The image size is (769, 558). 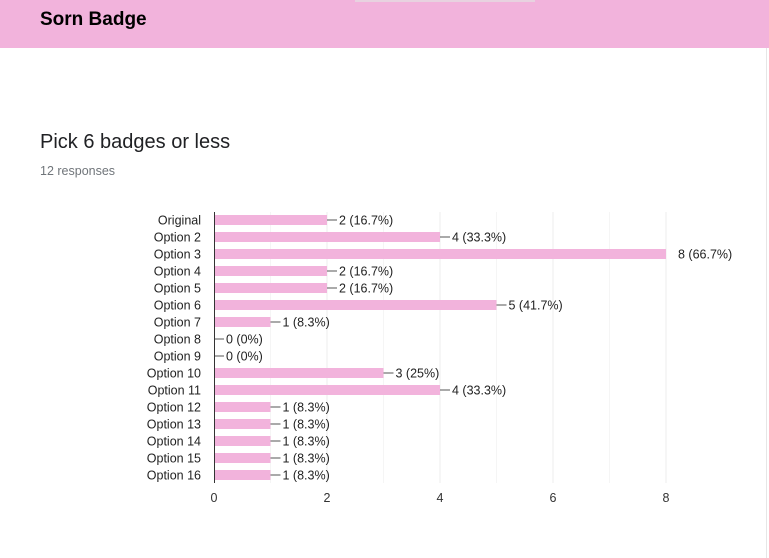 What do you see at coordinates (177, 340) in the screenshot?
I see `category-label: Option 8` at bounding box center [177, 340].